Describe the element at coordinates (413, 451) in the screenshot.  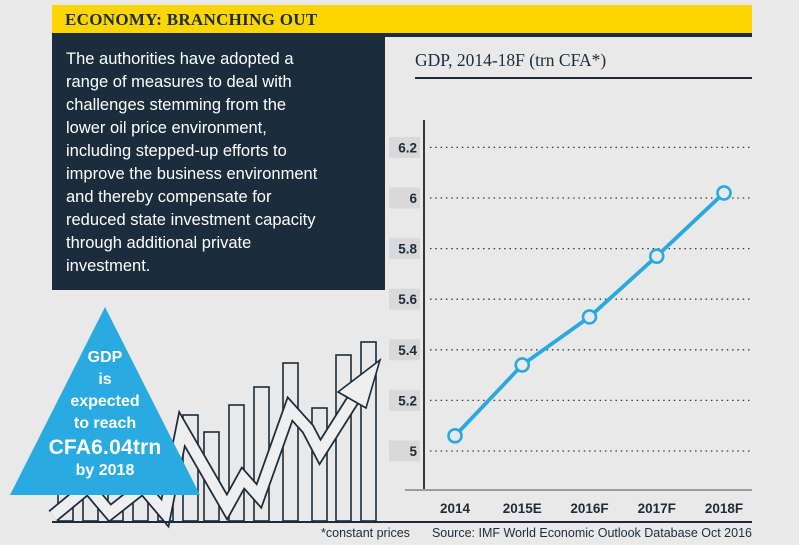
I see `ytick-label: 5` at that location.